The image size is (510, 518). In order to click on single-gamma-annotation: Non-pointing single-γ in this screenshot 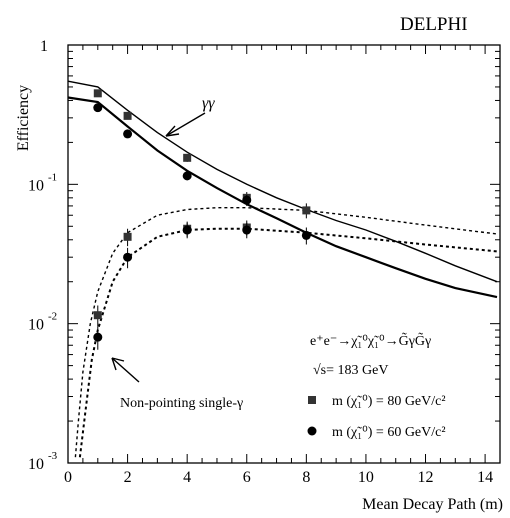, I will do `click(177, 384)`.